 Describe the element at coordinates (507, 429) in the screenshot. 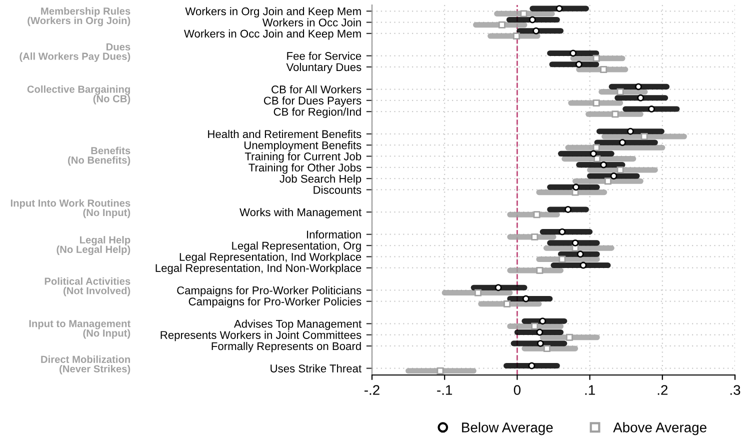

I see `legend-label: Below Average` at that location.